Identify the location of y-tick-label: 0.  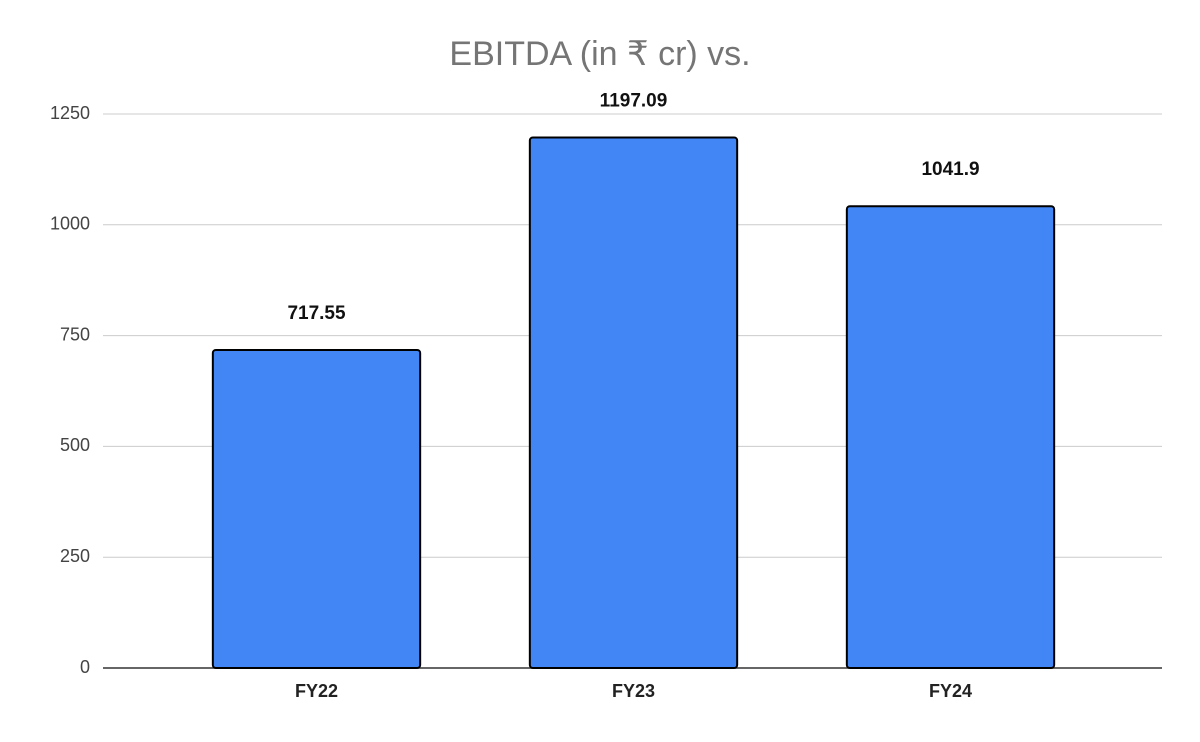
(85, 667).